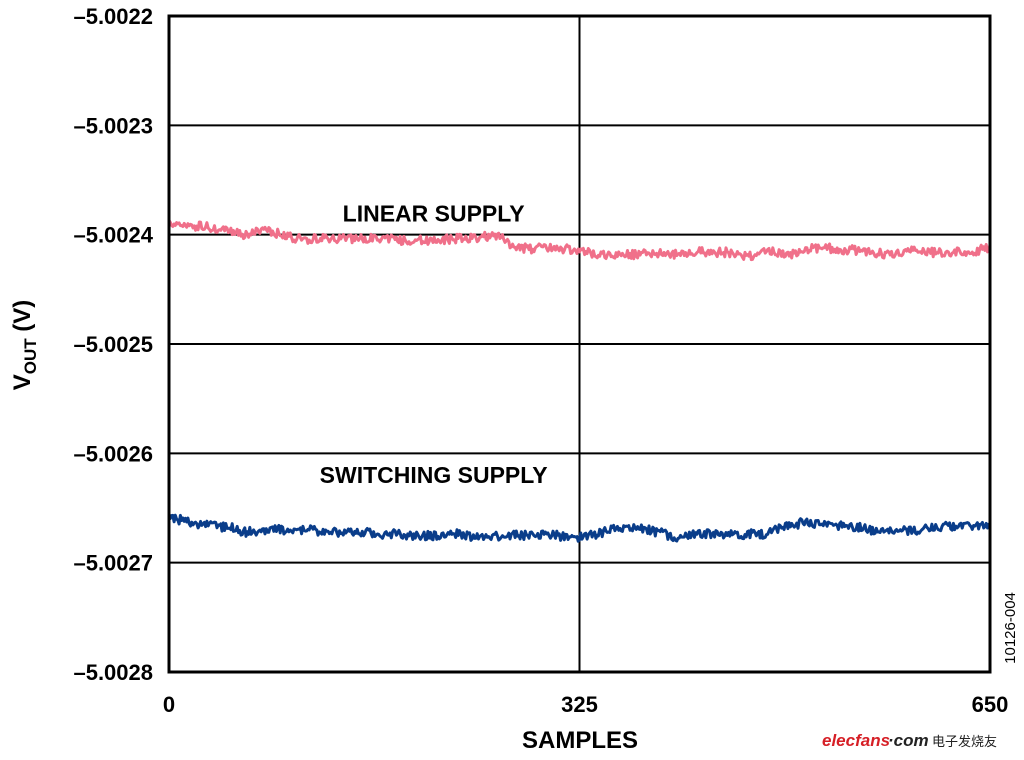 The height and width of the screenshot is (760, 1024). I want to click on x-tick-labels: 0 325 650, so click(585, 704).